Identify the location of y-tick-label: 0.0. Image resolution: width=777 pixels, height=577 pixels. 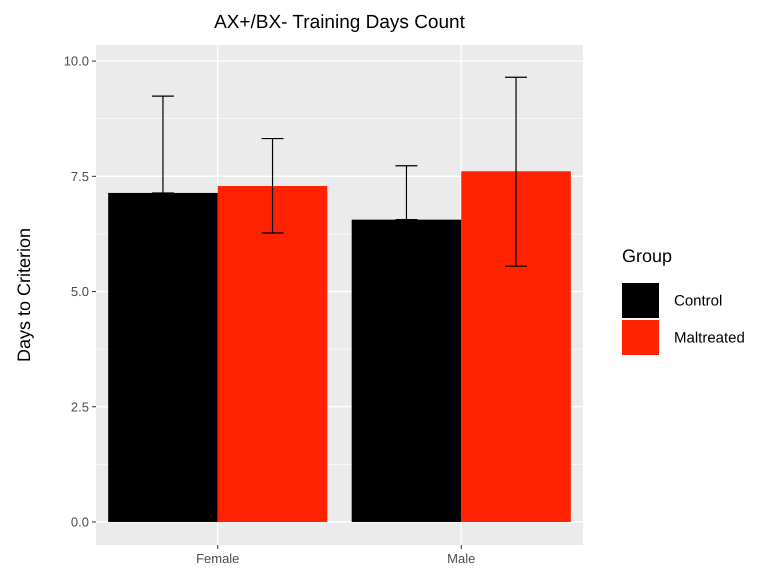
(79, 522).